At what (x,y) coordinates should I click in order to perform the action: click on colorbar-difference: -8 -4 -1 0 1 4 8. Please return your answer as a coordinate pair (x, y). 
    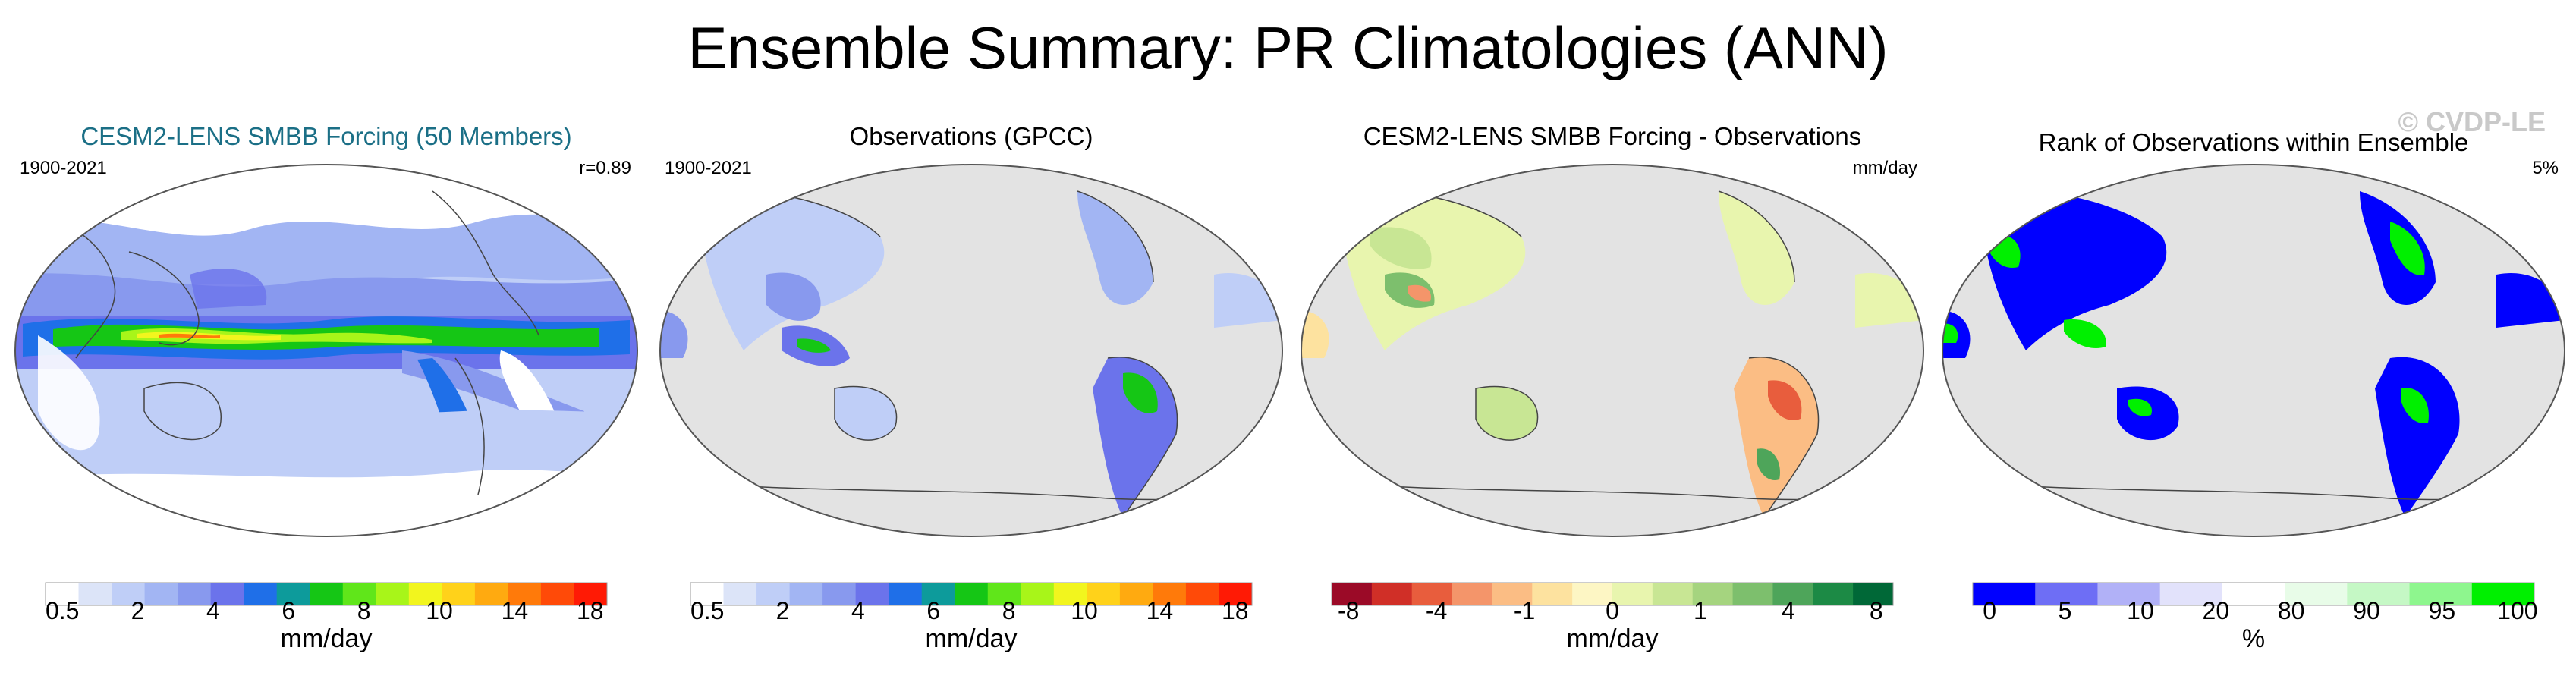
    Looking at the image, I should click on (1612, 602).